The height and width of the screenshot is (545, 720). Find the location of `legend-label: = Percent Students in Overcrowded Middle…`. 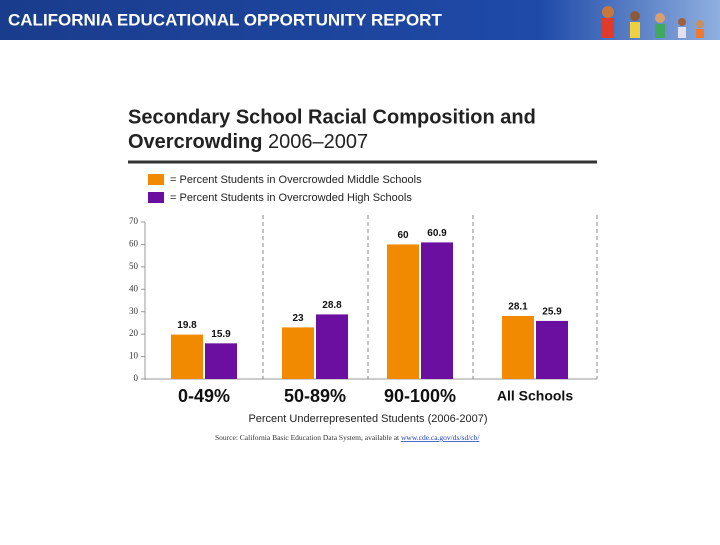

legend-label: = Percent Students in Overcrowded Middle… is located at coordinates (296, 180).